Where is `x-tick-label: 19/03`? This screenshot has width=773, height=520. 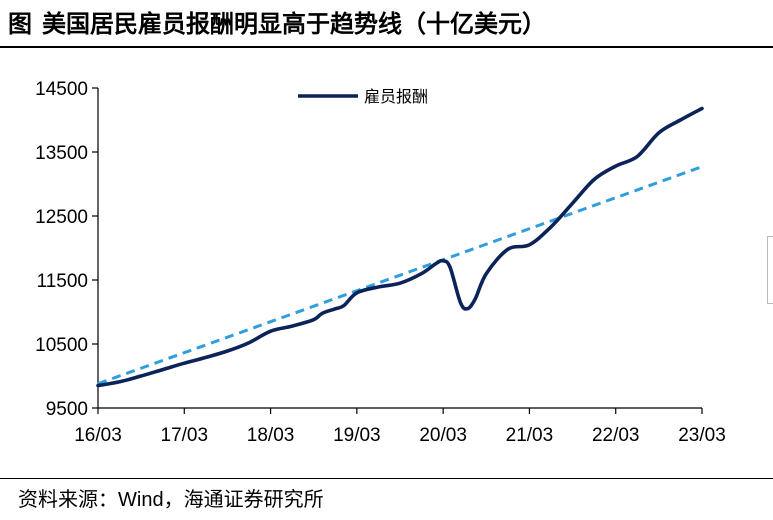 x-tick-label: 19/03 is located at coordinates (357, 435).